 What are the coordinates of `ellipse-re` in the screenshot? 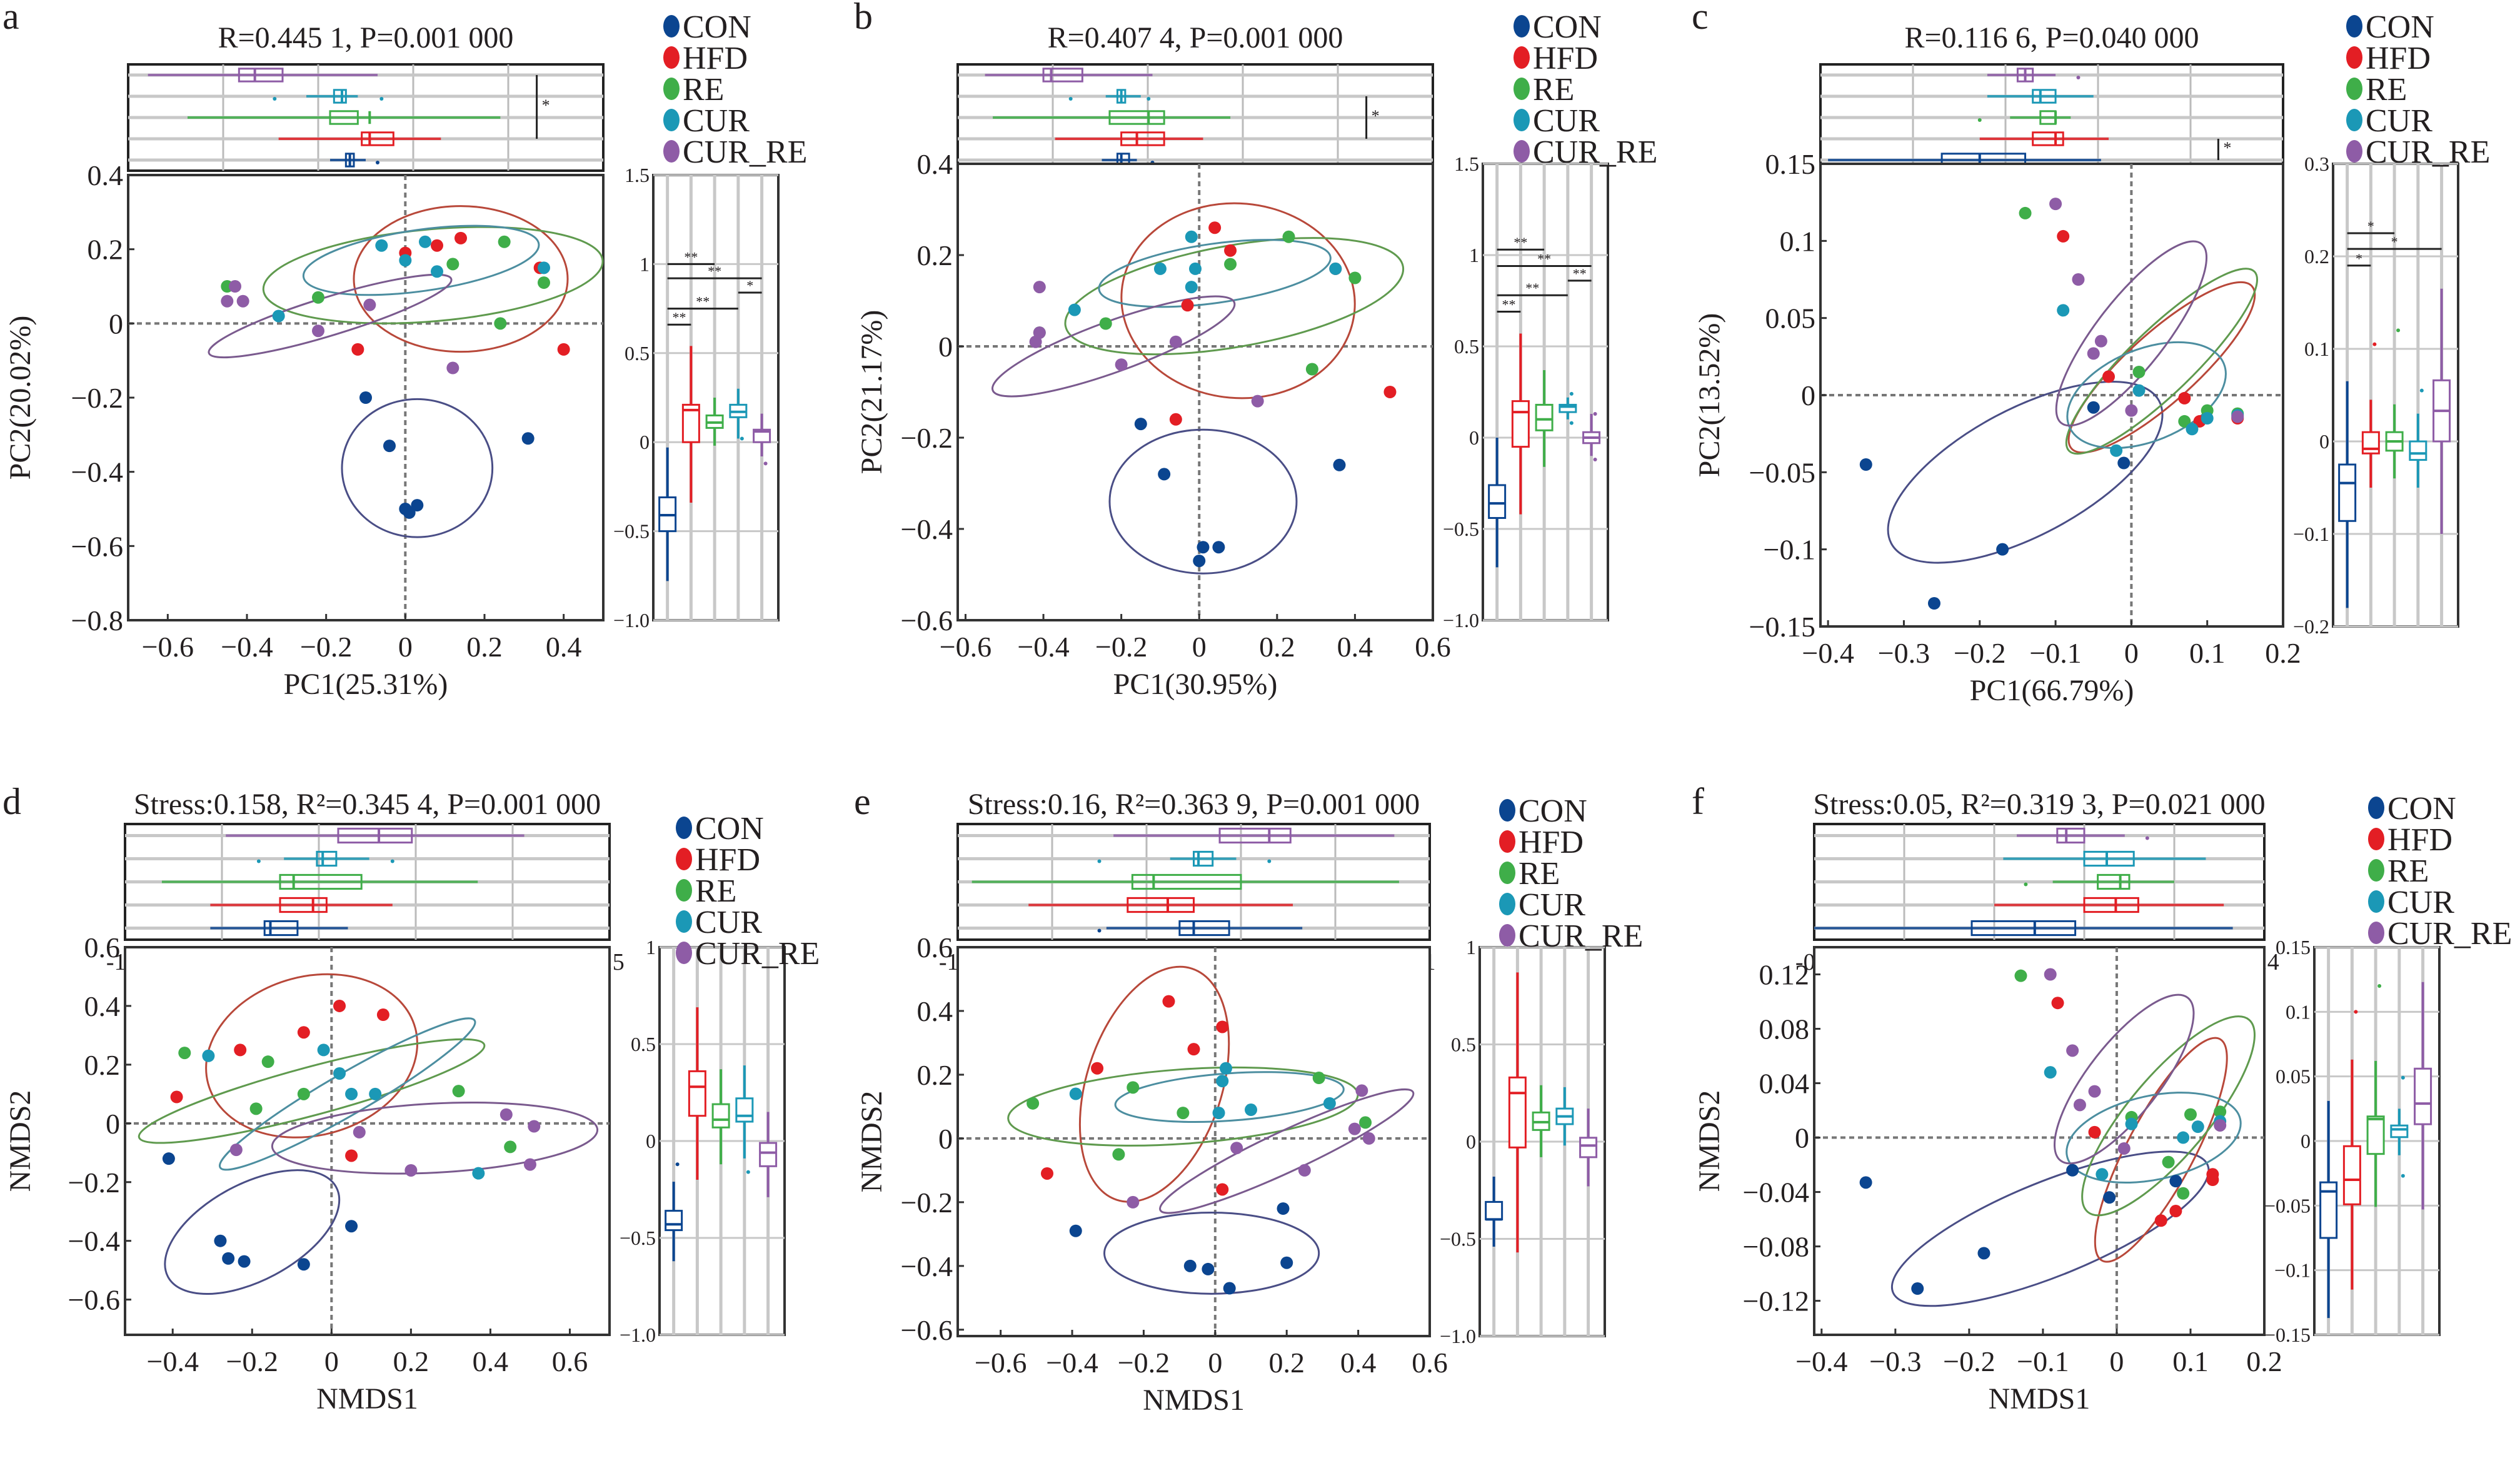 It's located at (2168, 1116).